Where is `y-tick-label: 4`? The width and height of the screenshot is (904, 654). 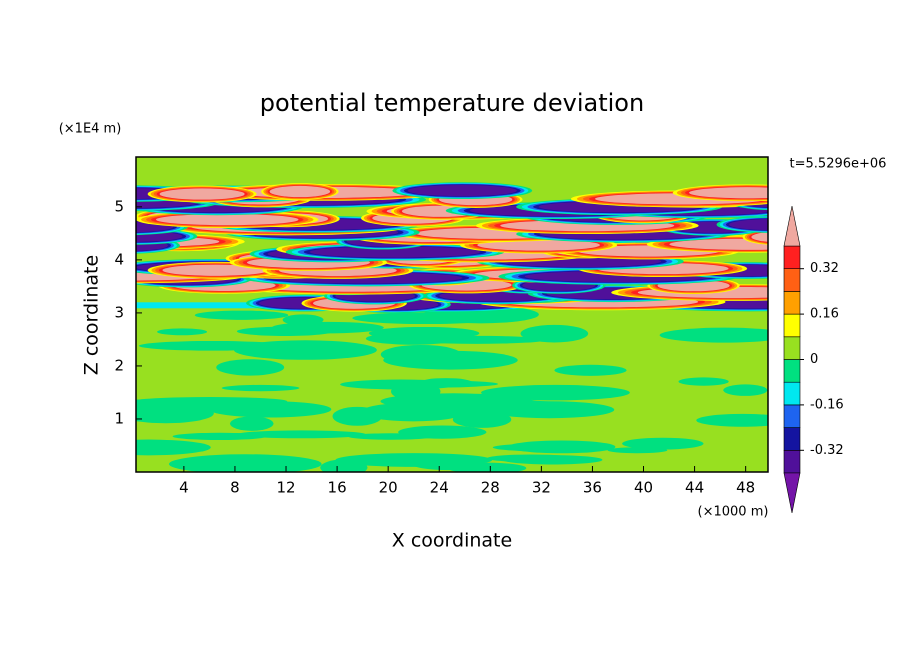 y-tick-label: 4 is located at coordinates (119, 259).